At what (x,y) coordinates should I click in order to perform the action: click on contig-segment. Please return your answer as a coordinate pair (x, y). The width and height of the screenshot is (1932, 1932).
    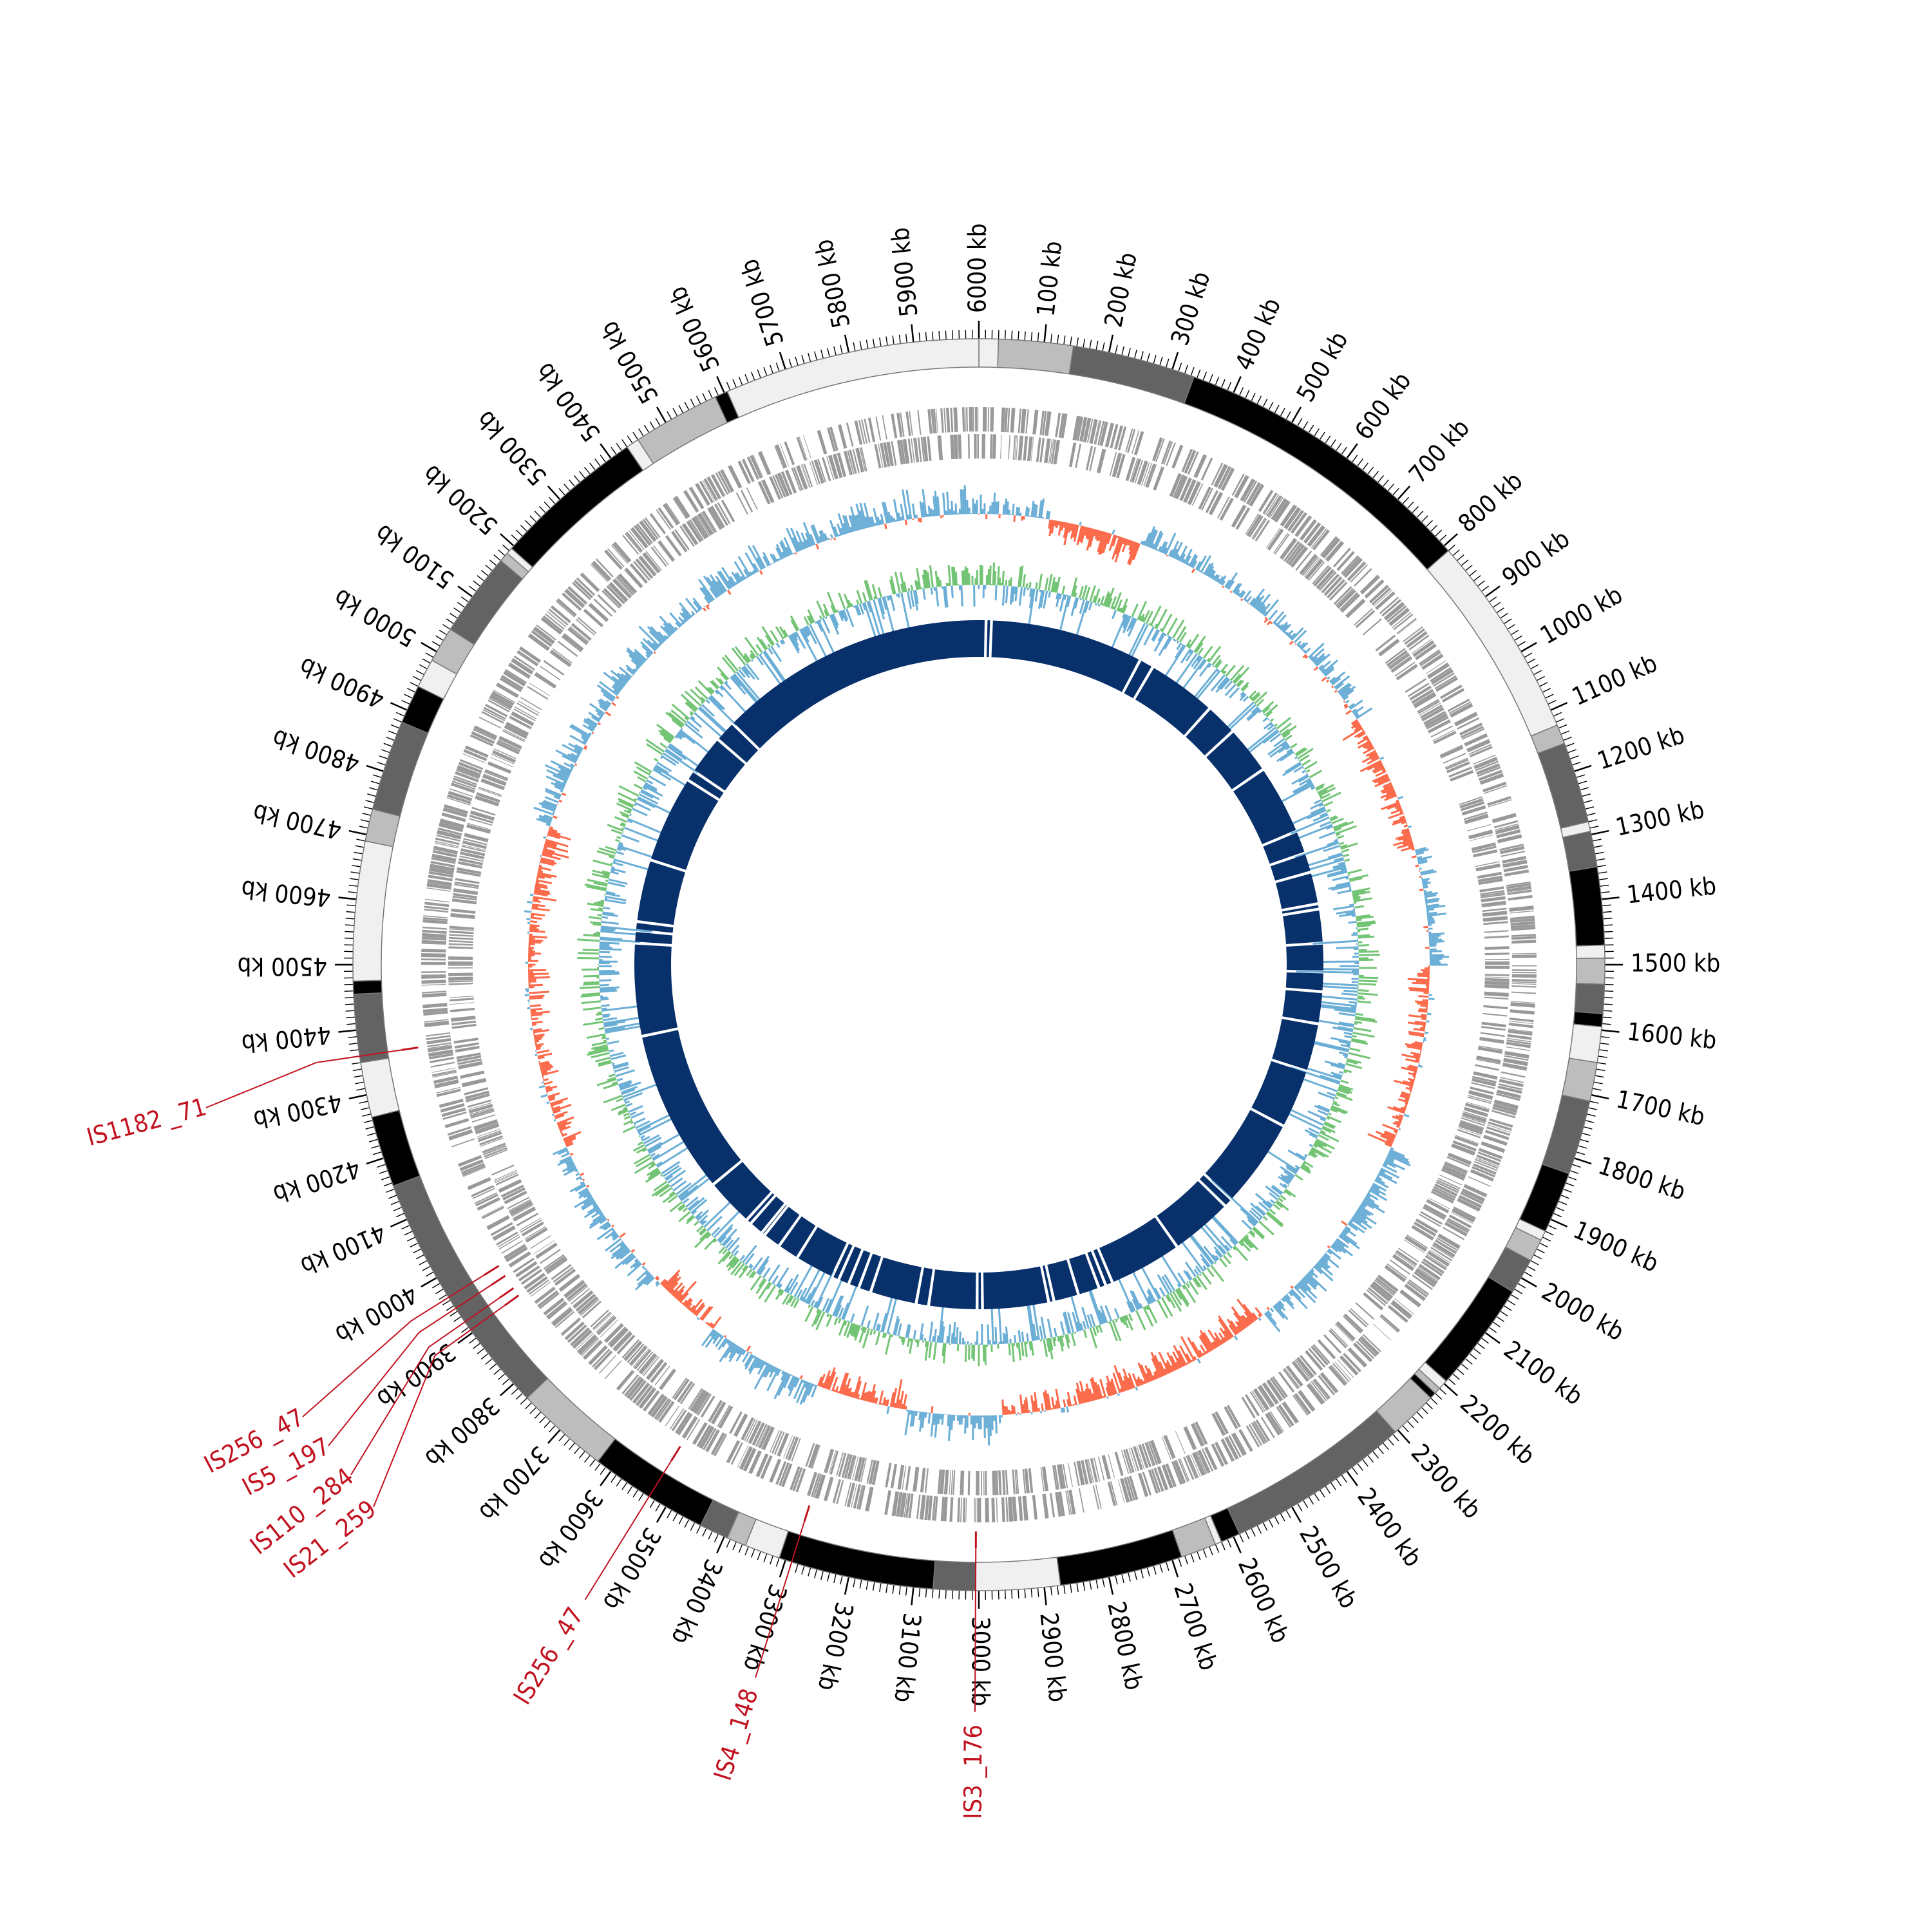
    Looking at the image, I should click on (487, 603).